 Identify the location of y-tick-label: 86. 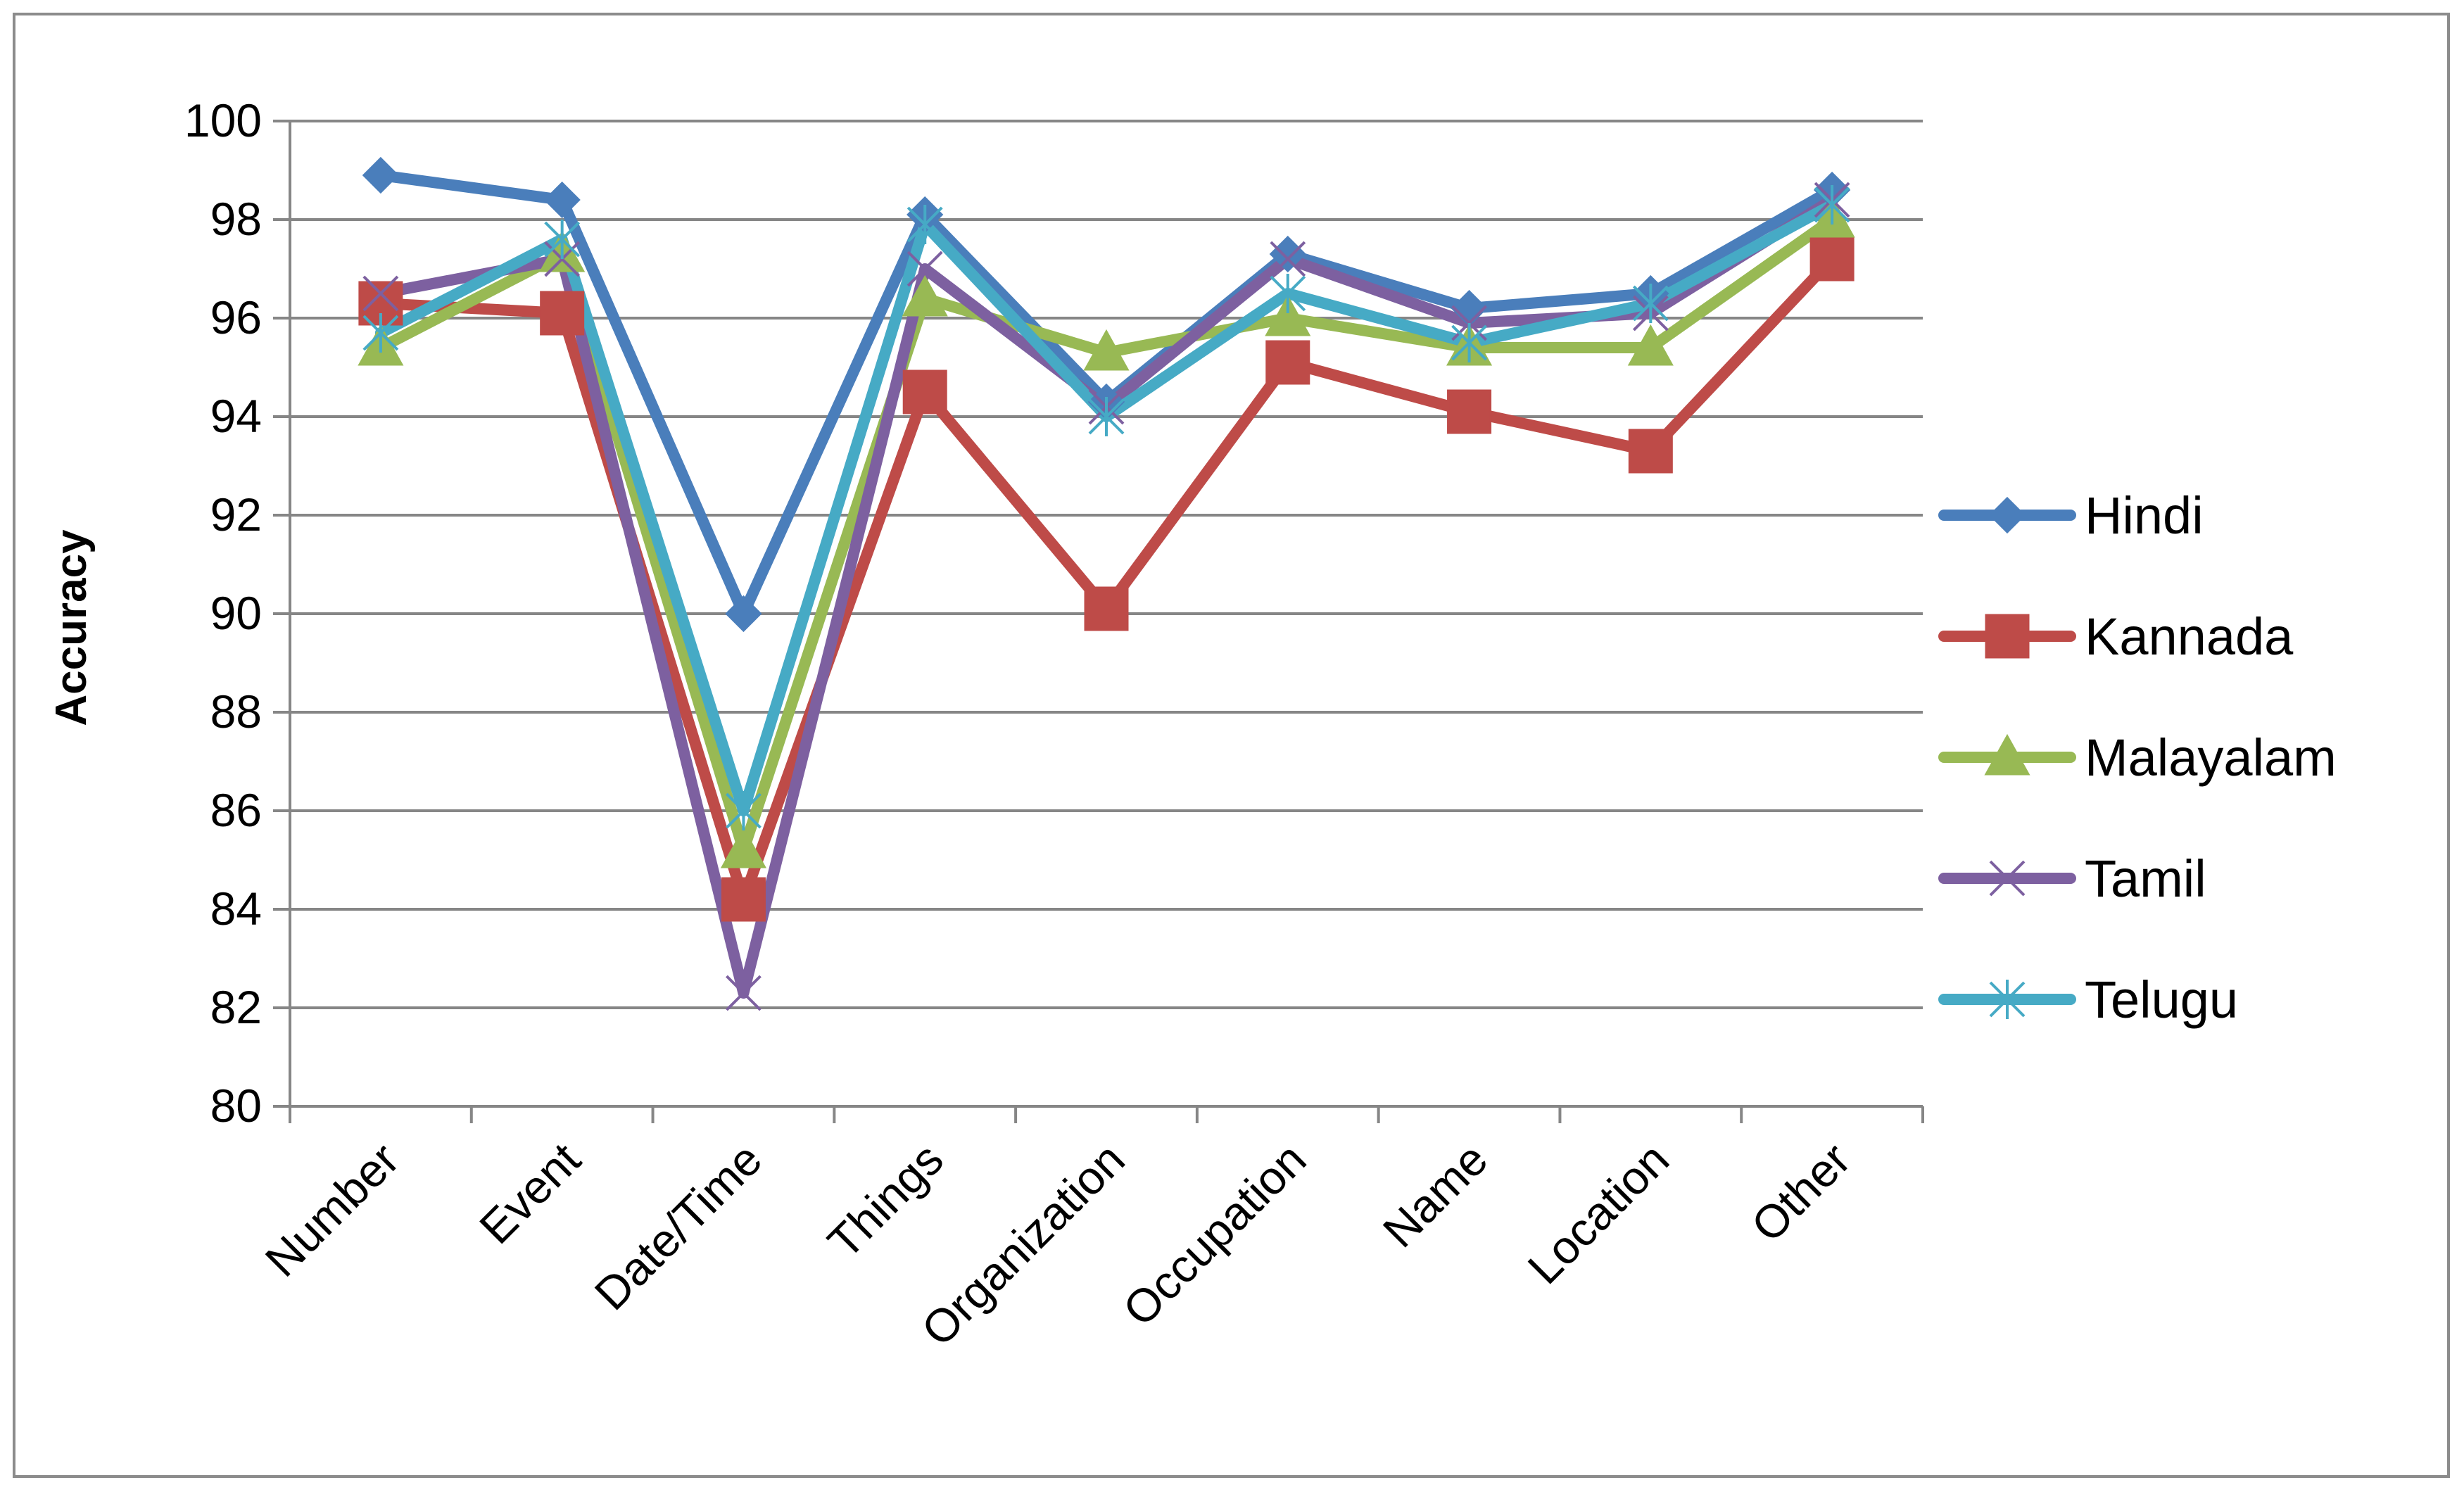
(236, 810).